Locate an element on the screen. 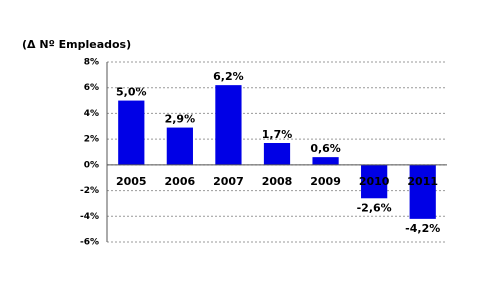  value-label: 1,7% is located at coordinates (277, 134).